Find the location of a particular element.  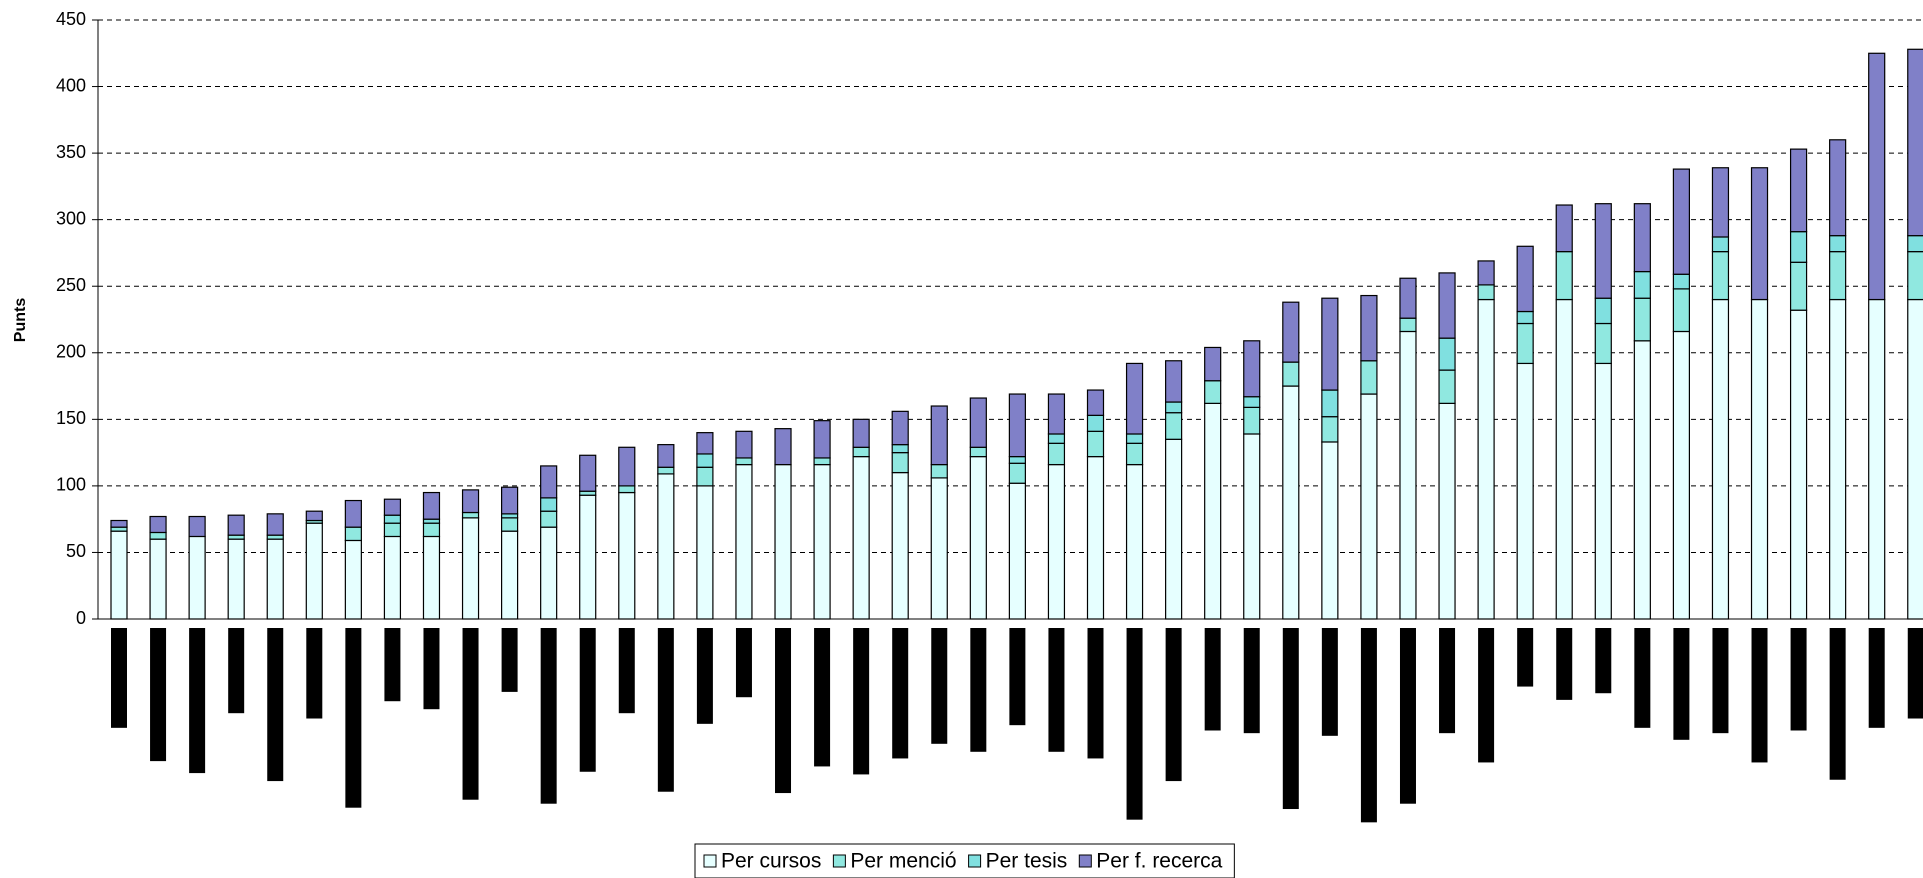

y-tick-label: 200 is located at coordinates (71, 352).